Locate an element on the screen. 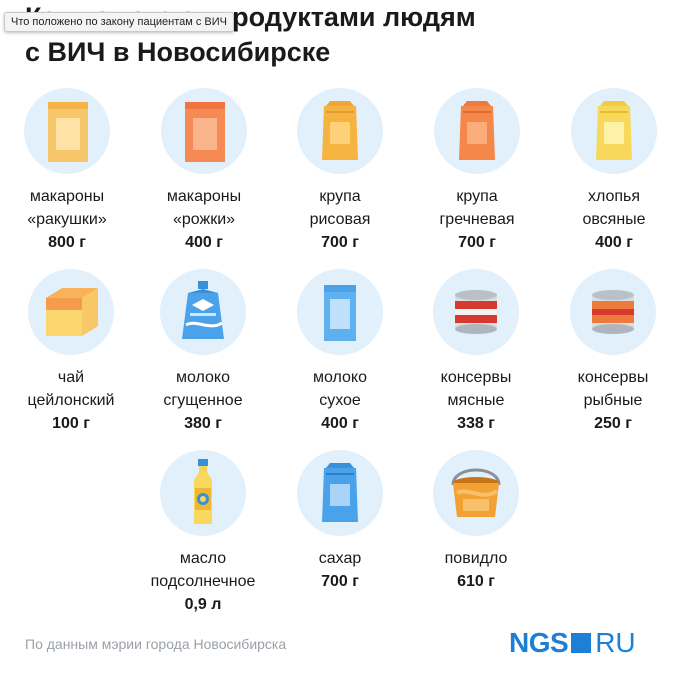 The height and width of the screenshot is (678, 692). product-item: крупа рисовая 700 г is located at coordinates (340, 171).